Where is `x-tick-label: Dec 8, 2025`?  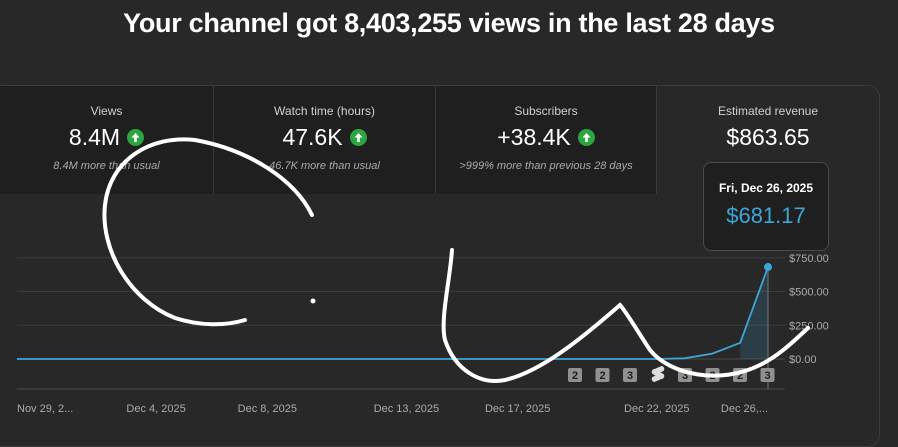 x-tick-label: Dec 8, 2025 is located at coordinates (267, 409).